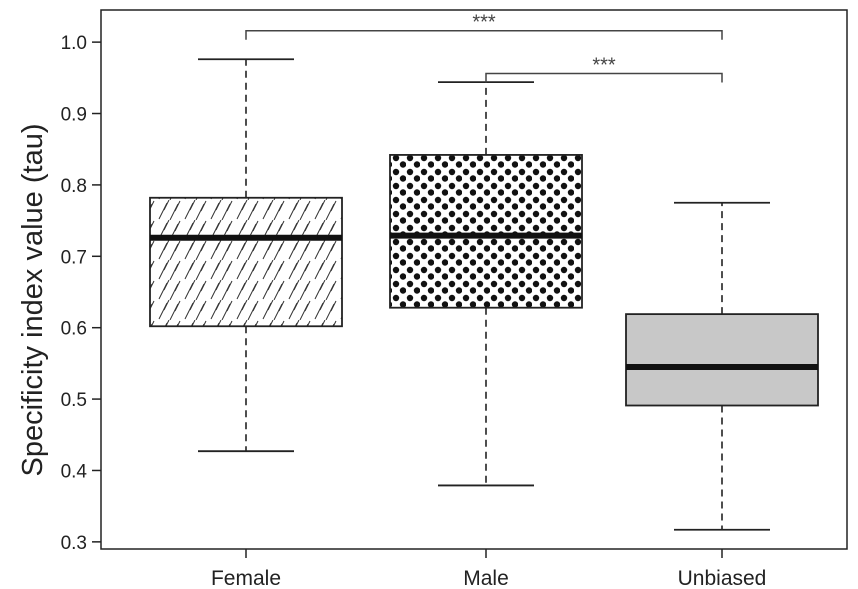 This screenshot has height=589, width=858. I want to click on unbiased-box, so click(722, 360).